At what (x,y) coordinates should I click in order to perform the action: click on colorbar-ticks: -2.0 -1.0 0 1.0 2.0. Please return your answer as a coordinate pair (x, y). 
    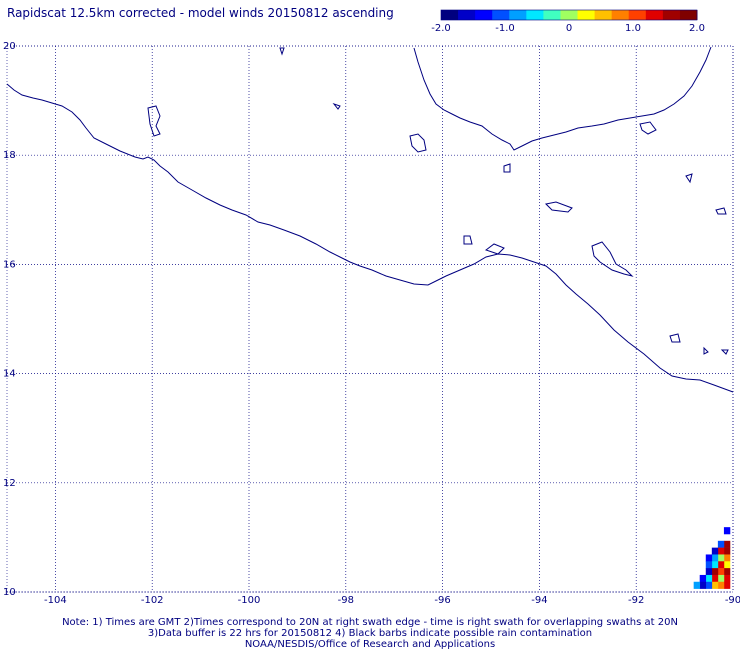
    Looking at the image, I should click on (568, 28).